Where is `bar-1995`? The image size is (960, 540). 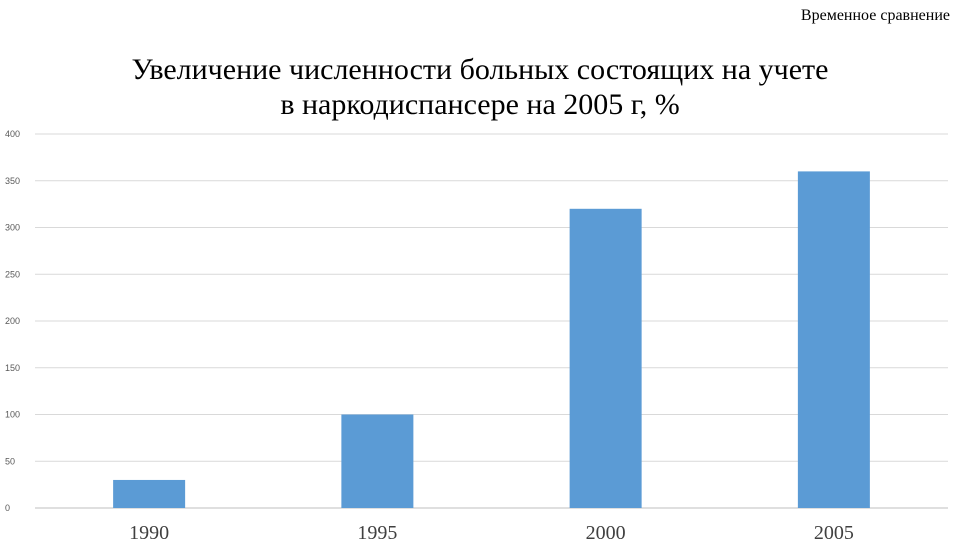
bar-1995 is located at coordinates (377, 461).